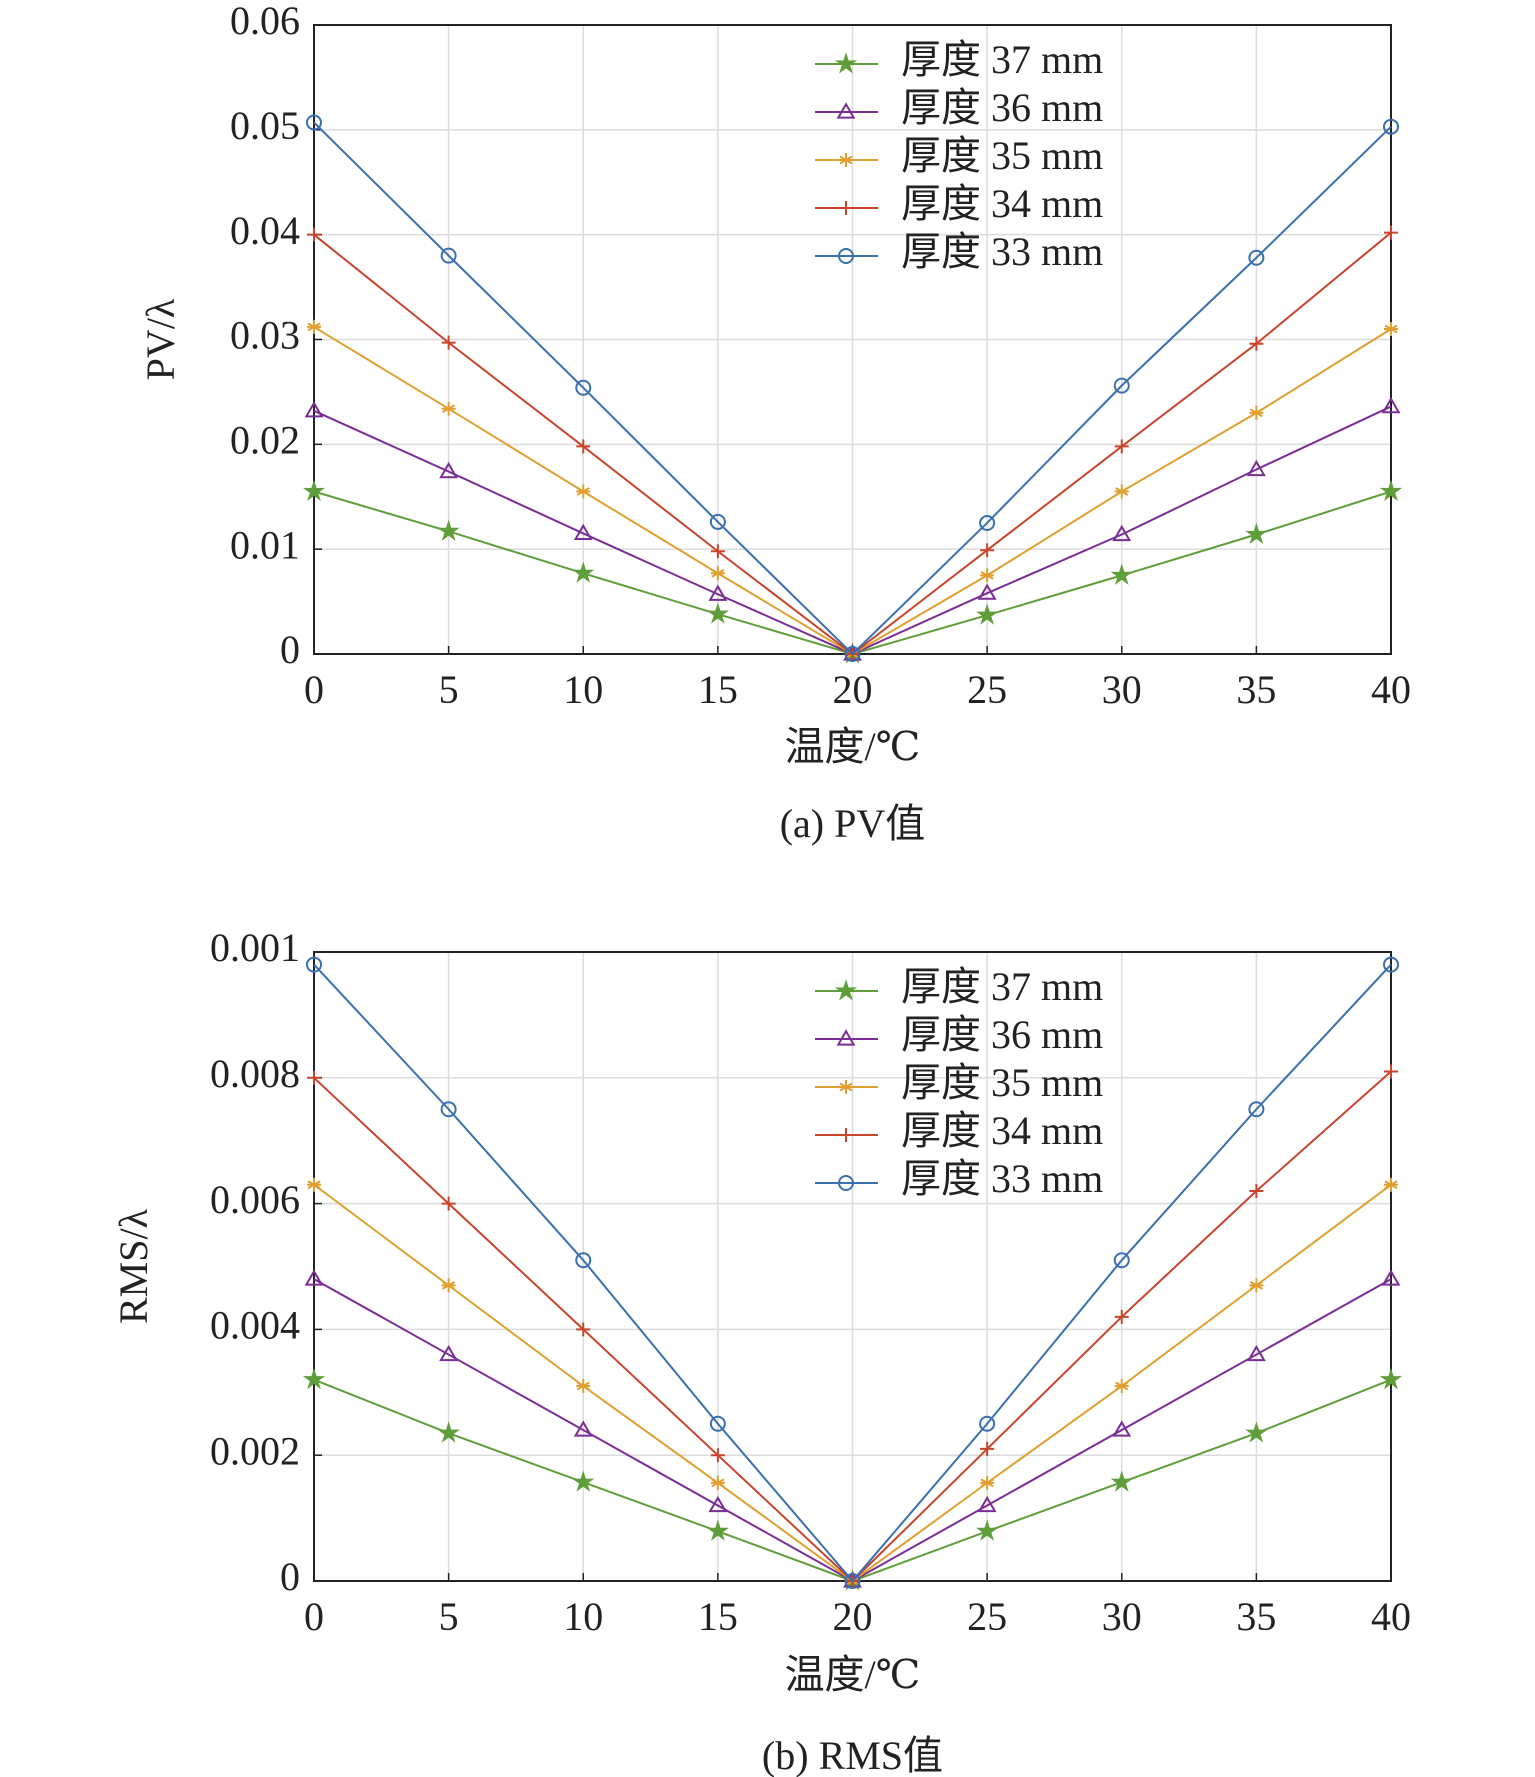 The image size is (1535, 1777). What do you see at coordinates (1002, 1130) in the screenshot?
I see `legend-label: 厚度 34 mm` at bounding box center [1002, 1130].